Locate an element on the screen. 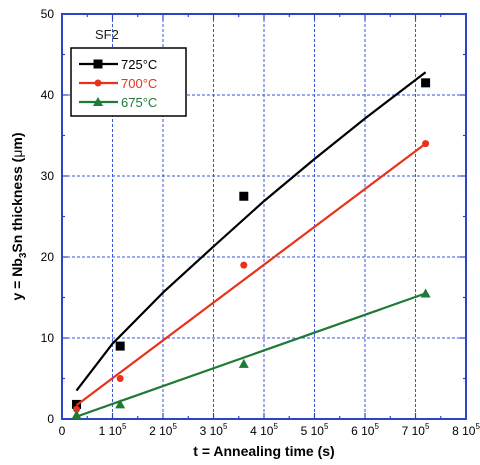 This screenshot has width=480, height=465. x-tick-label: 5 105 is located at coordinates (315, 430).